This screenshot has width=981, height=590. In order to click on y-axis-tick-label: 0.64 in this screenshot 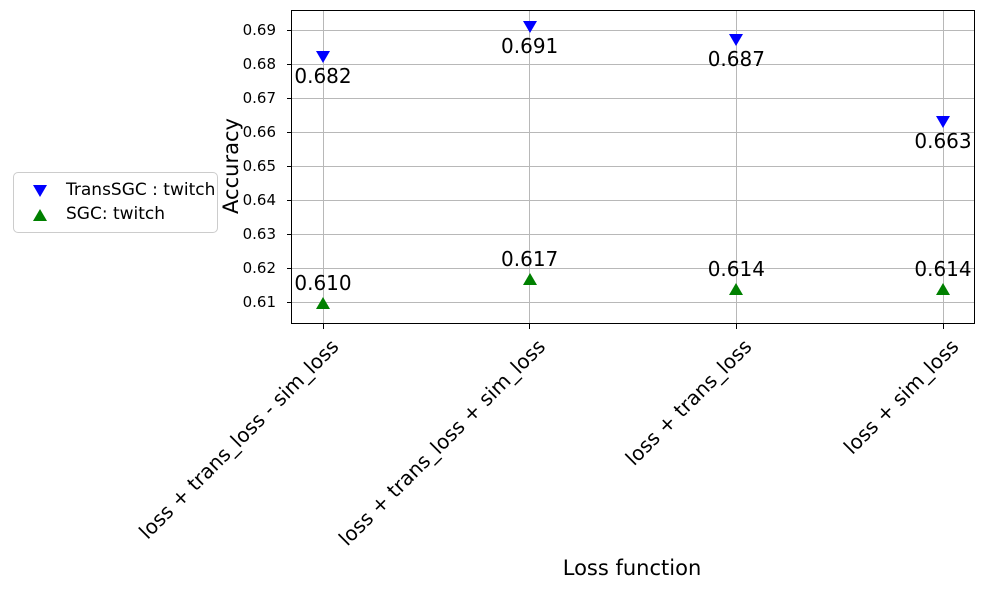, I will do `click(259, 199)`.